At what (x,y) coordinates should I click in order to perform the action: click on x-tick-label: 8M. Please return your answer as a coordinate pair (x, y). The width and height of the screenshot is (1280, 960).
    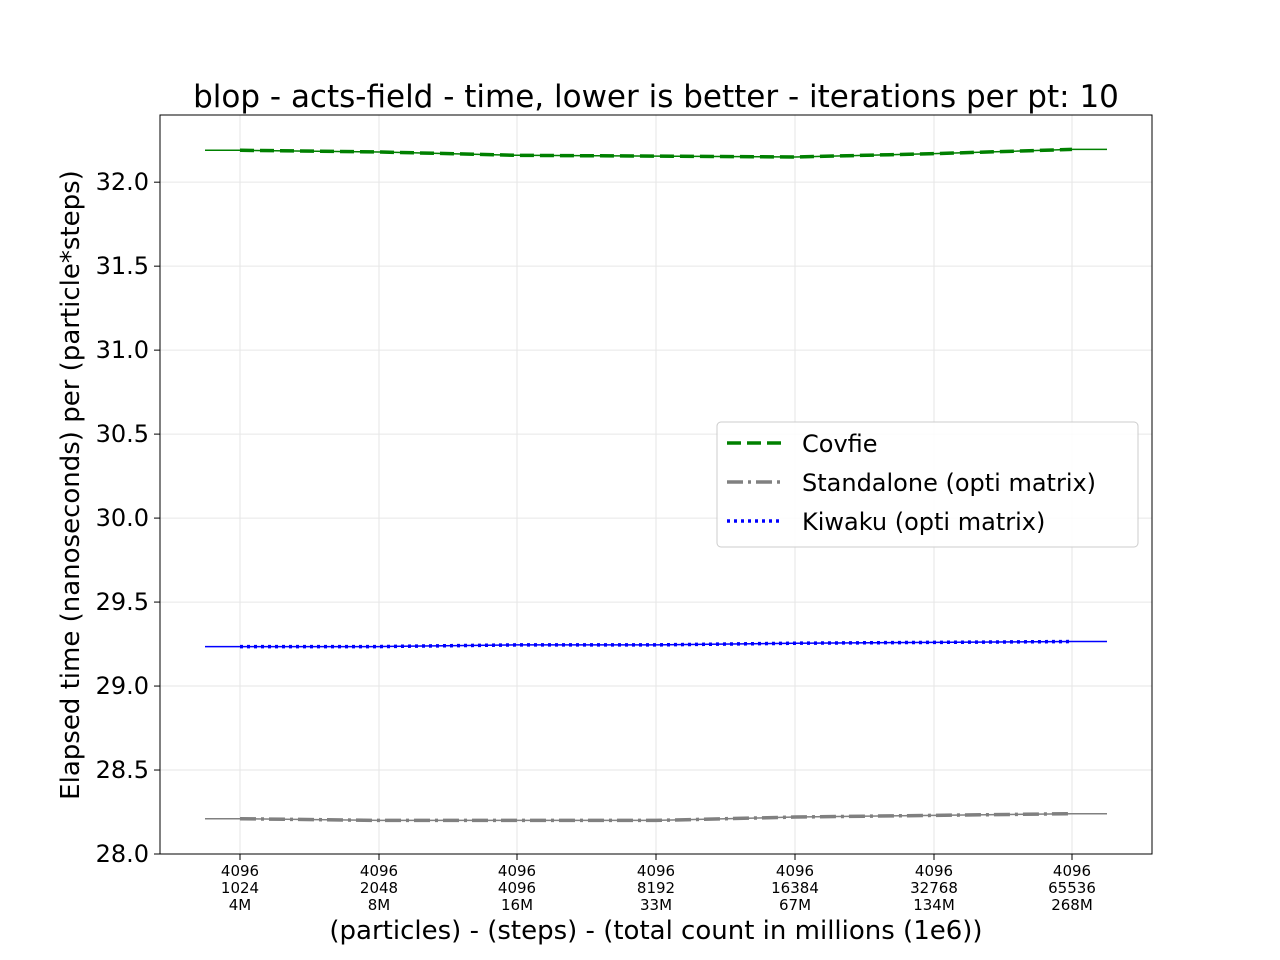
    Looking at the image, I should click on (379, 905).